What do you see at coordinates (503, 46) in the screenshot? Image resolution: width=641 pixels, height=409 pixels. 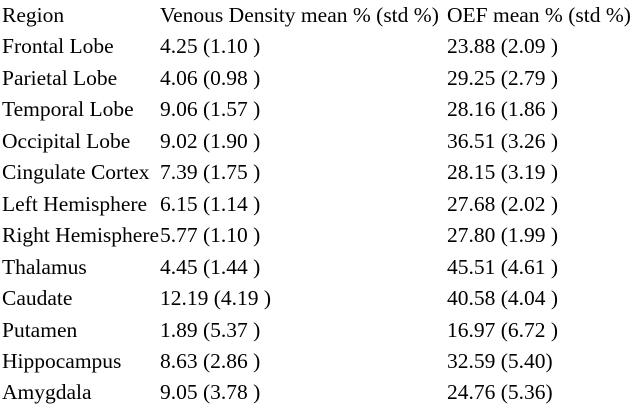 I see `oef-cell: 23.88 (2.09 )` at bounding box center [503, 46].